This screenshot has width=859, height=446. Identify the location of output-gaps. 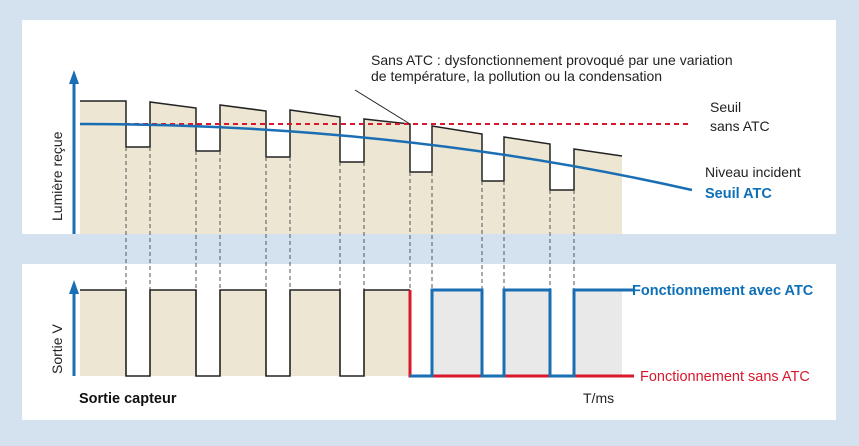
(350, 333).